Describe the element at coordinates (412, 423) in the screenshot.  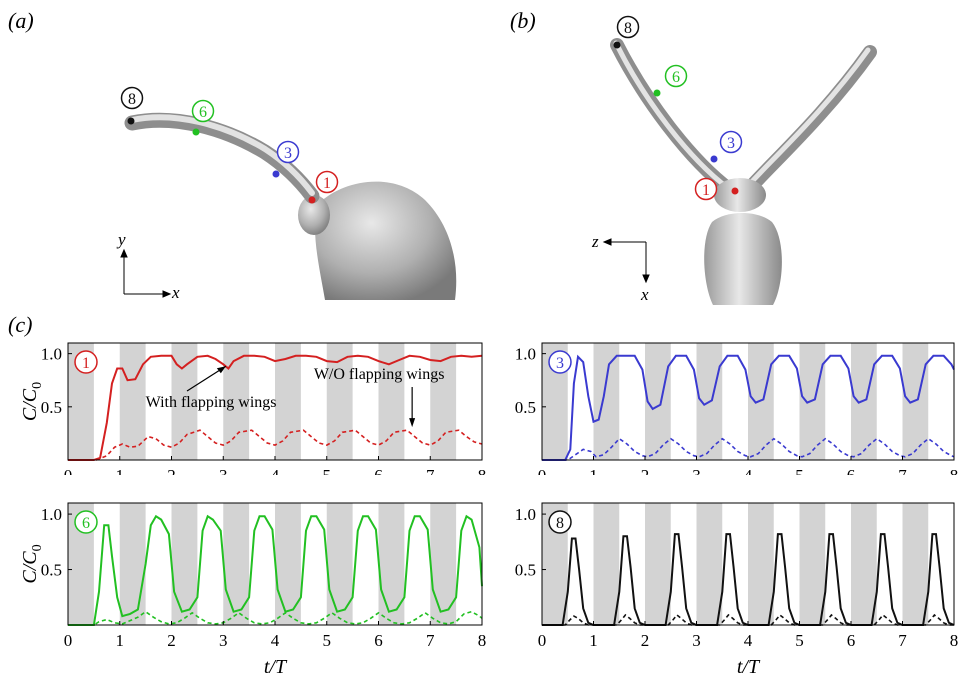
I see `annotation-arrowhead-without` at that location.